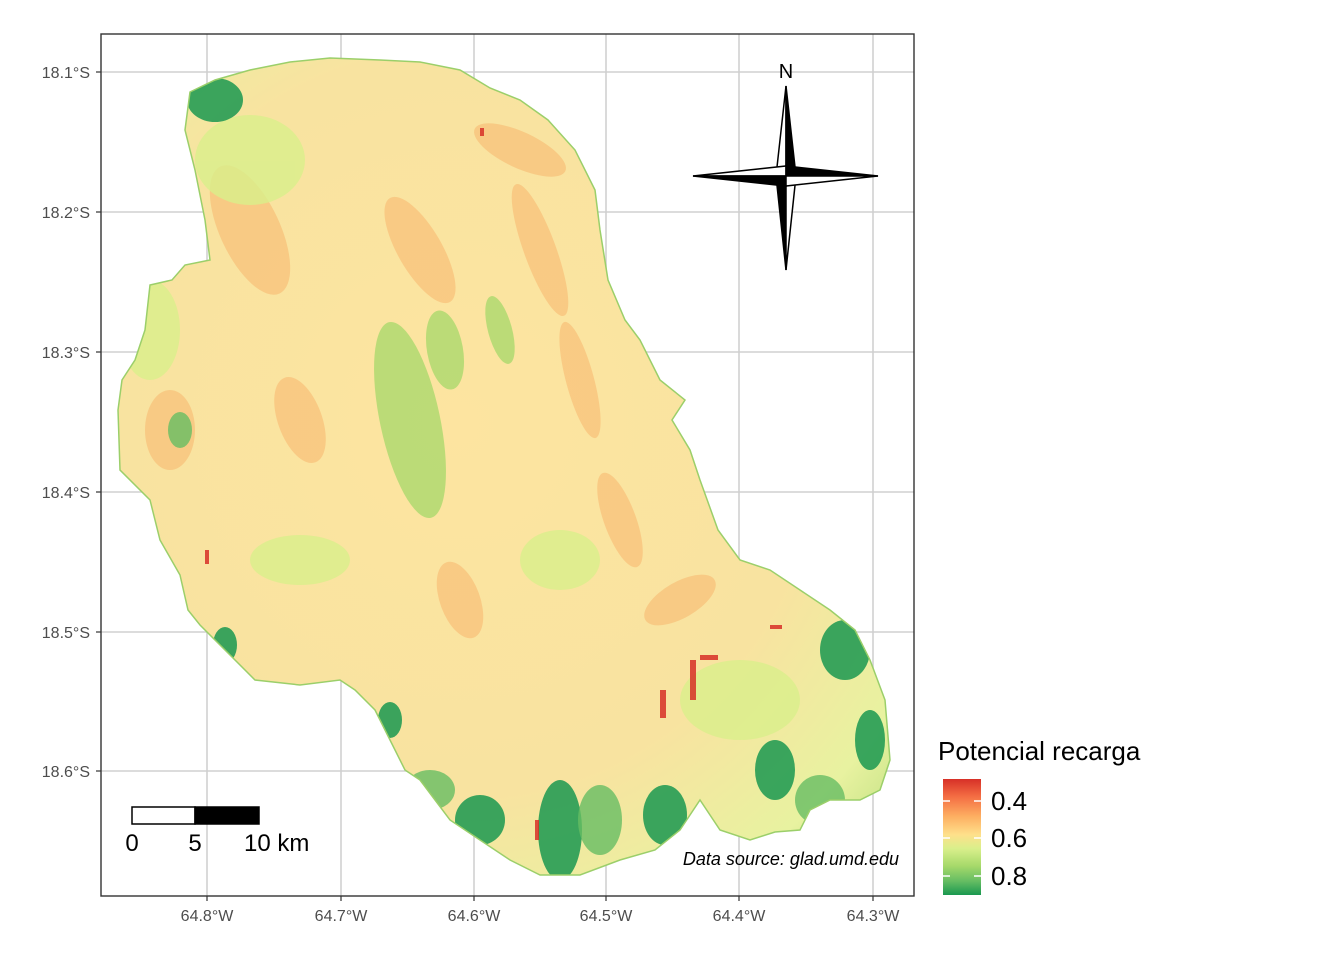  What do you see at coordinates (66, 73) in the screenshot?
I see `y-tick-label: 18.1°S` at bounding box center [66, 73].